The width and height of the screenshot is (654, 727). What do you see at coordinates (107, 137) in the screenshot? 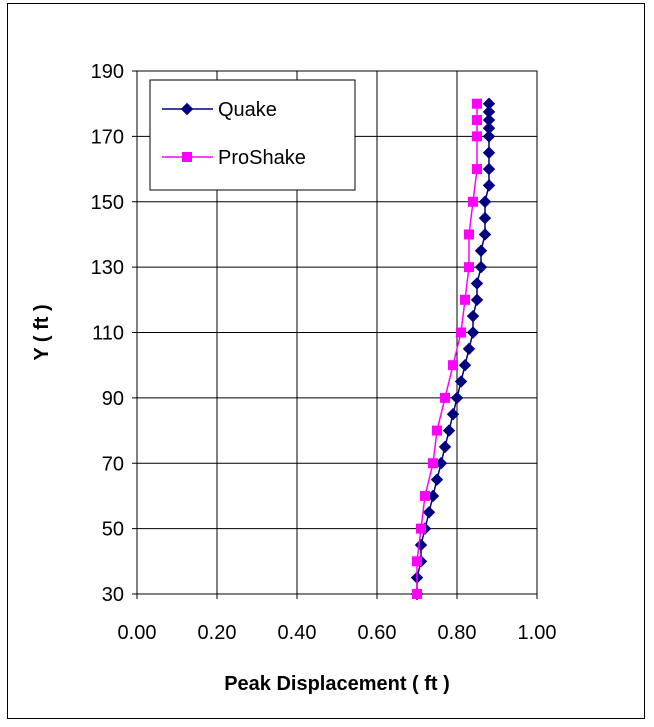
I see `y-tick-label: 170` at bounding box center [107, 137].